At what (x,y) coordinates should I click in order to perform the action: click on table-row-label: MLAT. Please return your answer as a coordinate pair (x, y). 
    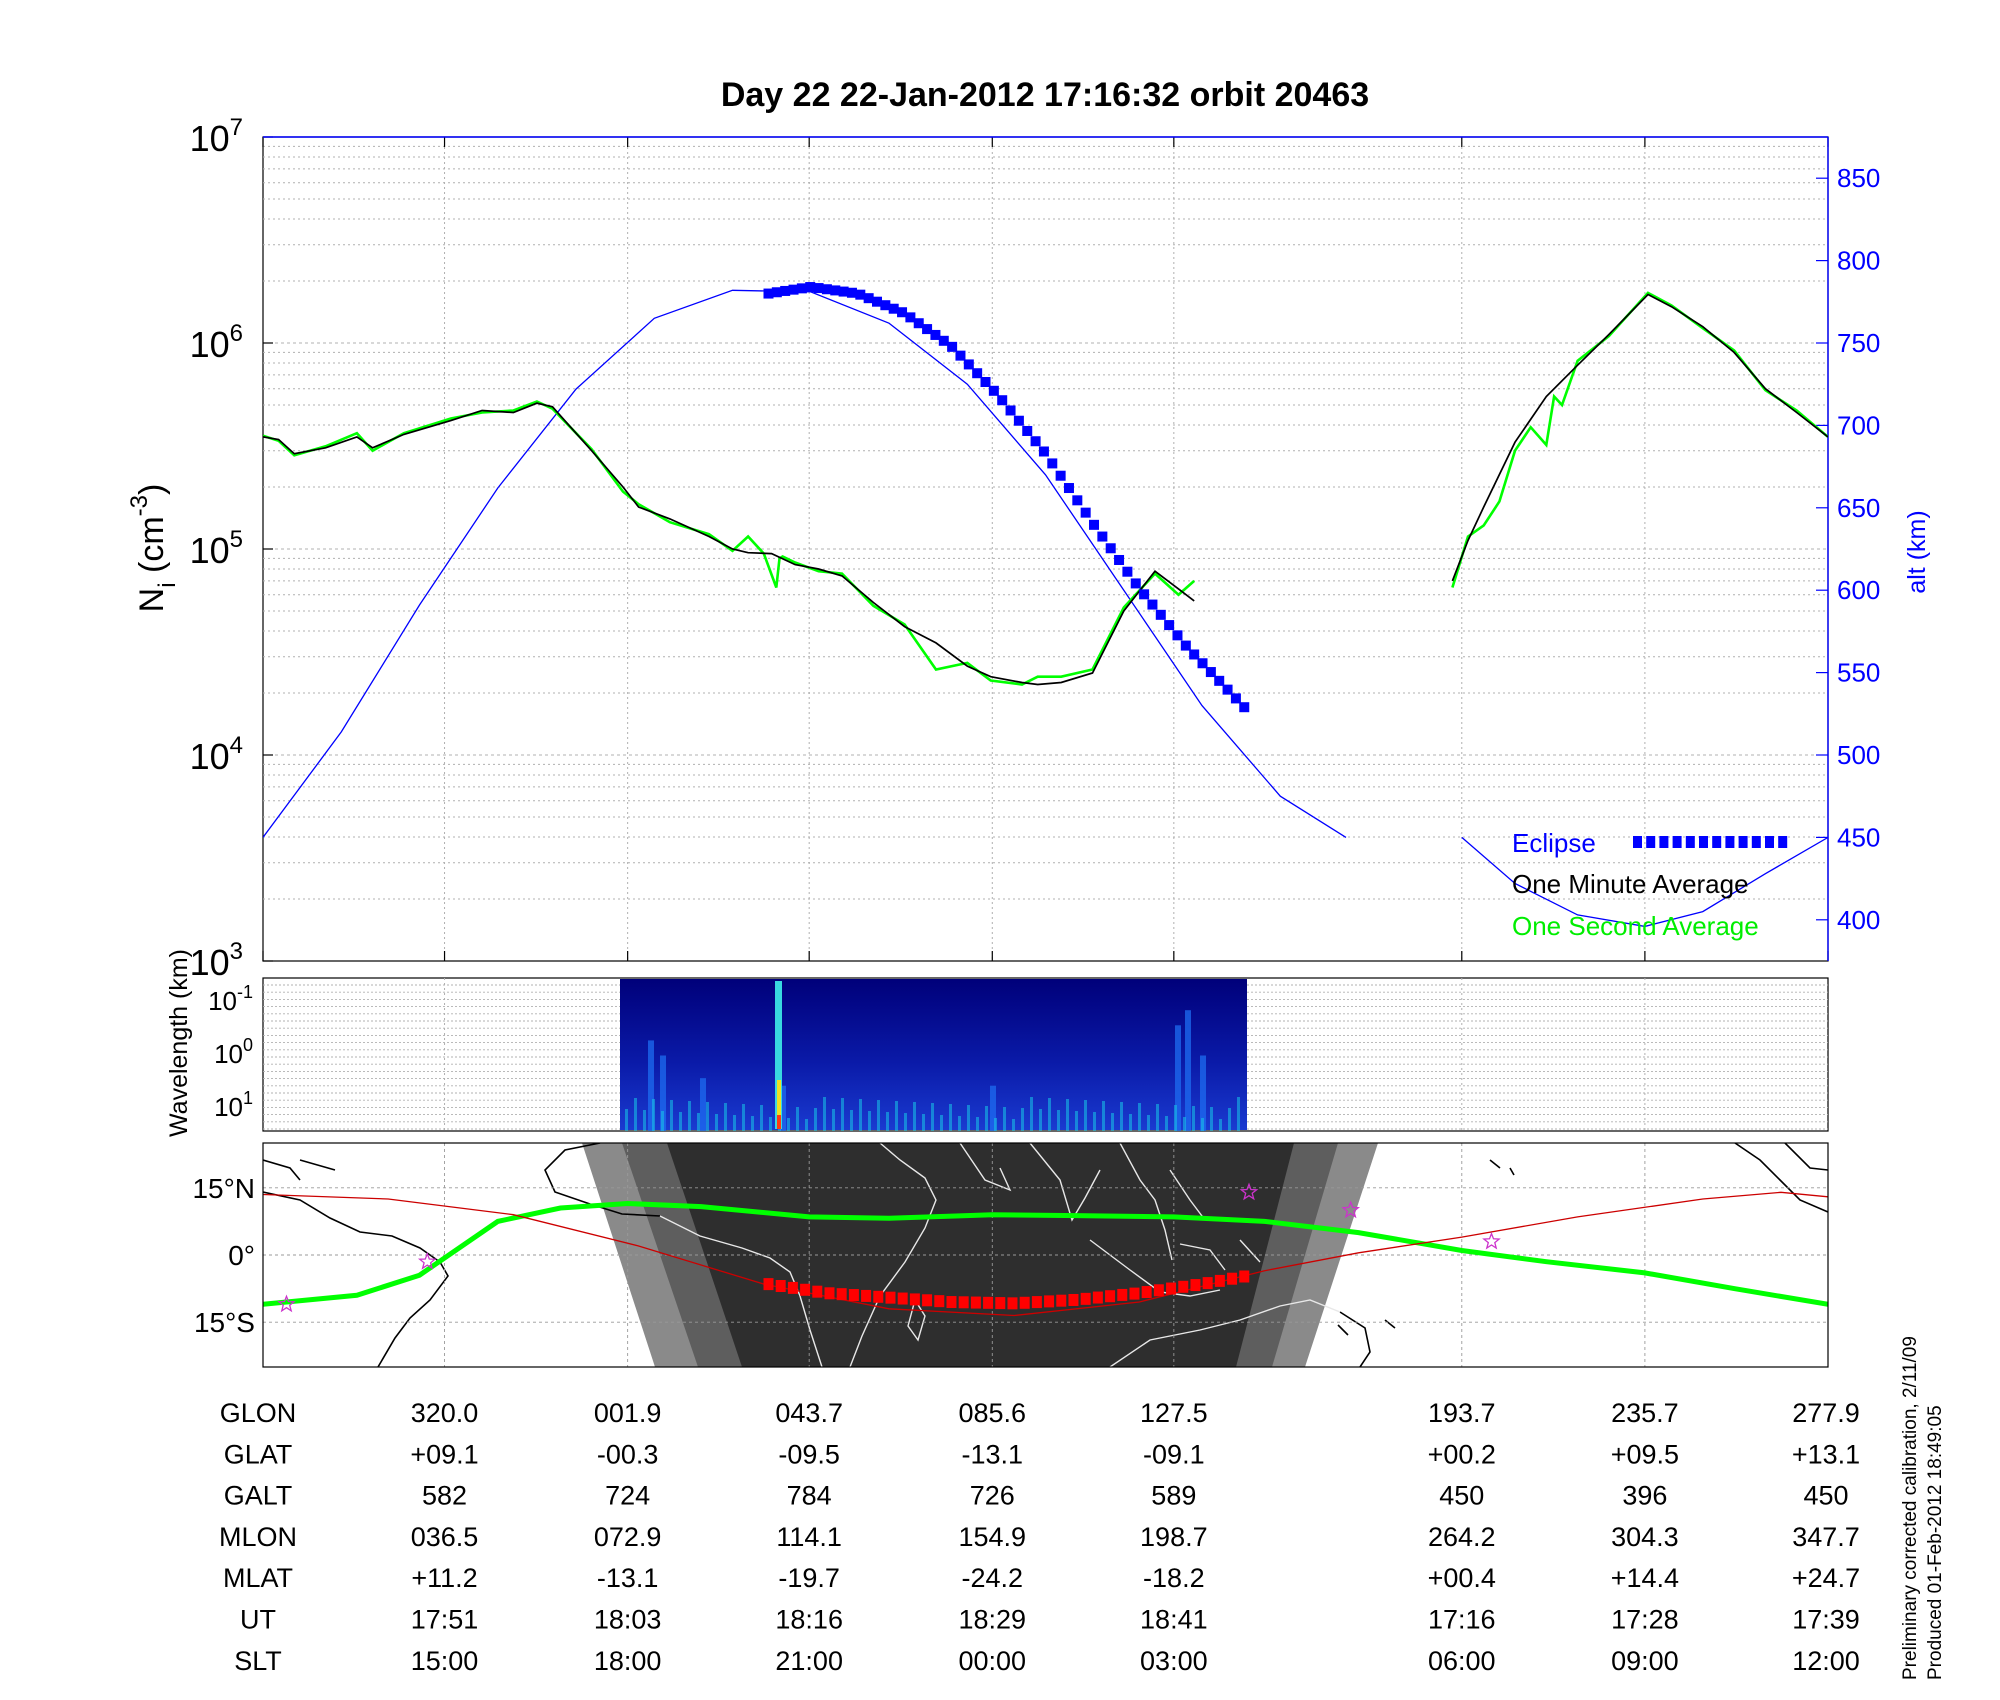
    Looking at the image, I should click on (258, 1578).